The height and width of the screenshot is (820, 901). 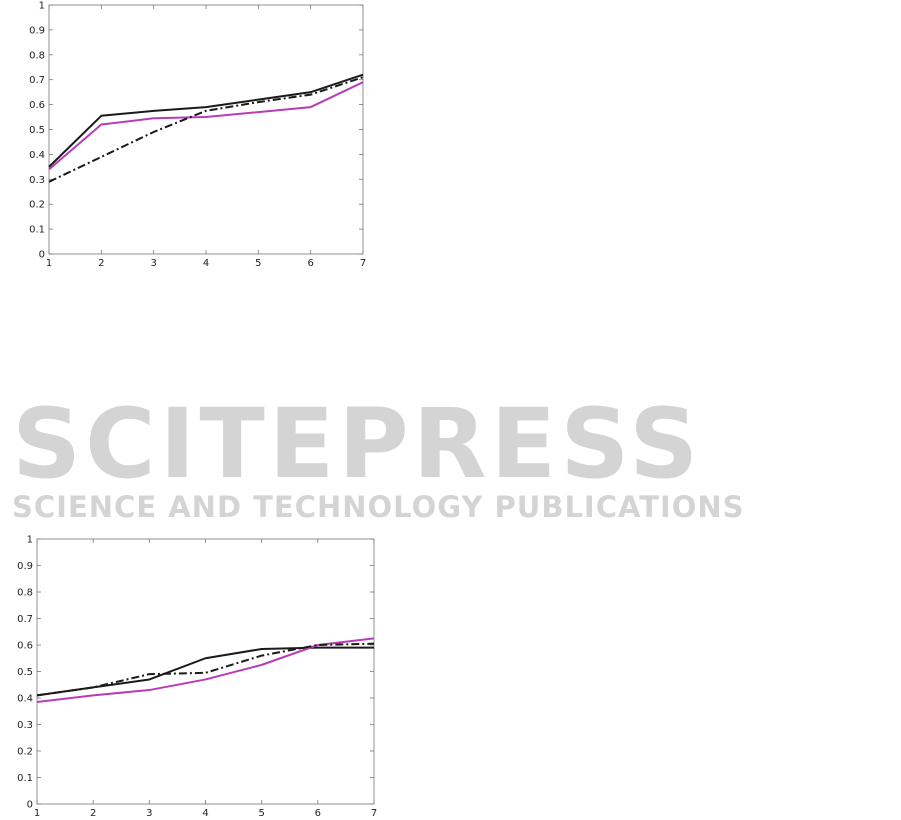 What do you see at coordinates (378, 507) in the screenshot?
I see `watermark-subtitle: SCIENCE AND TECHNOLOGY PUBLICATIONS` at bounding box center [378, 507].